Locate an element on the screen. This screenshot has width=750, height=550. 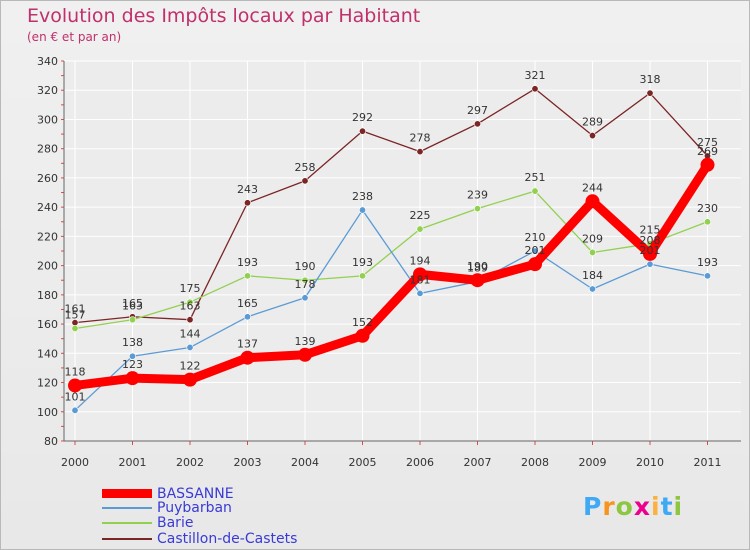
x-tick-label: 2008 is located at coordinates (535, 462).